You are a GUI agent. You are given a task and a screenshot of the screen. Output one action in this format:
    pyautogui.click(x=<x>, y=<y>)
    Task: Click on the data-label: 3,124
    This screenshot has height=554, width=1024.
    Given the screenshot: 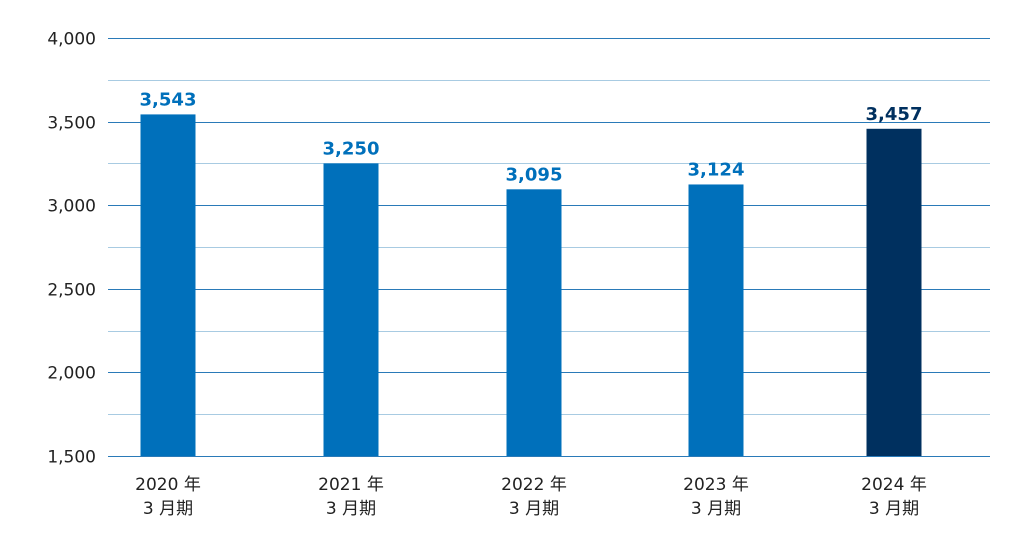 What is the action you would take?
    pyautogui.click(x=716, y=169)
    